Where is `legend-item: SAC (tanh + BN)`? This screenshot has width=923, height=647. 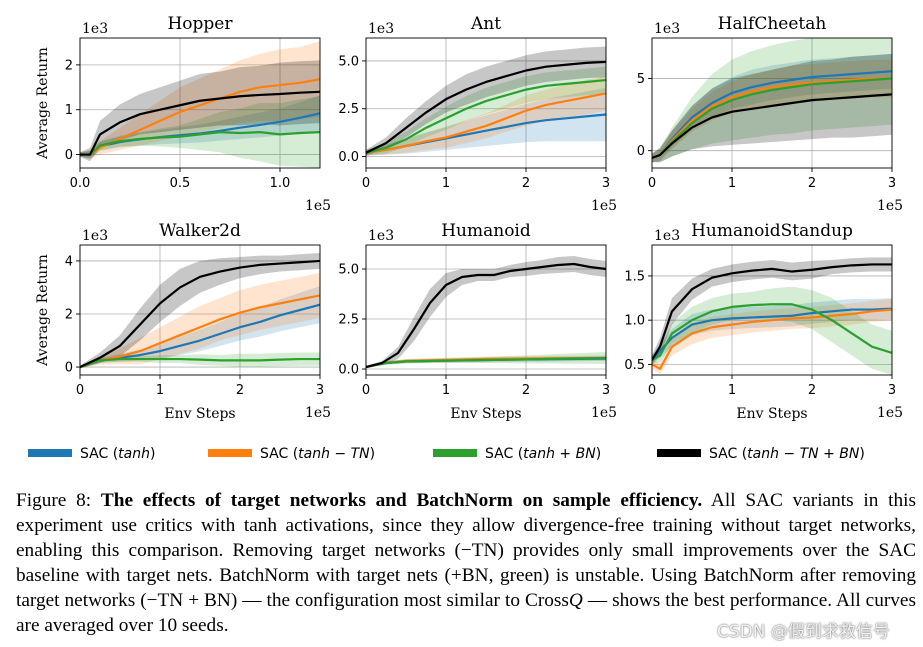 legend-item: SAC (tanh + BN) is located at coordinates (517, 454).